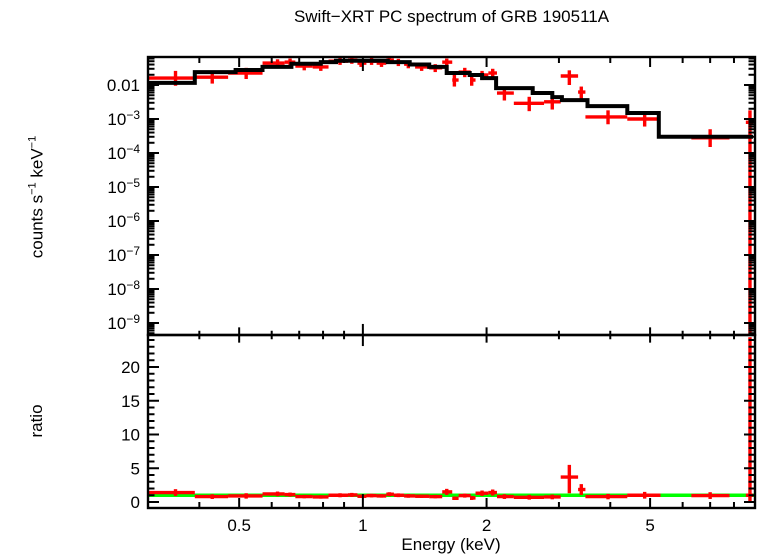  What do you see at coordinates (32, 142) in the screenshot?
I see `y-axis-label-counts-sup2: −1` at bounding box center [32, 142].